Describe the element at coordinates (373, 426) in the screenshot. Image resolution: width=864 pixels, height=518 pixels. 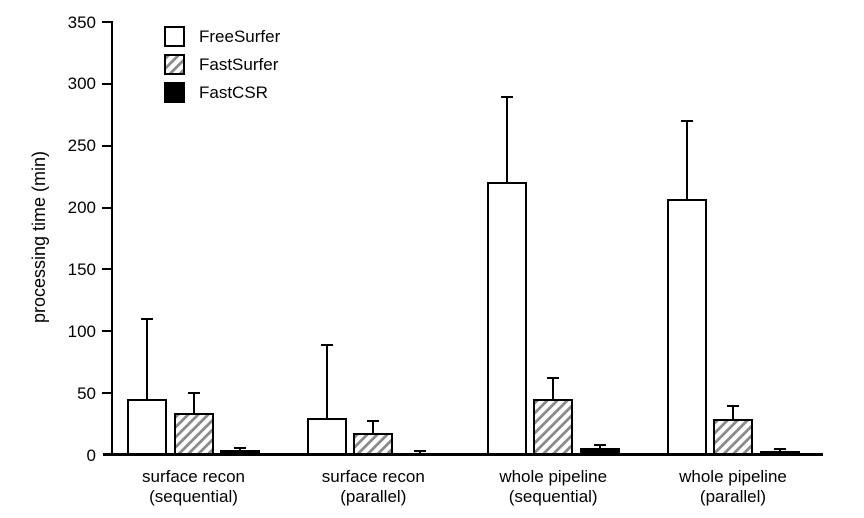
I see `error-bar-line-fastsurfer-g2` at that location.